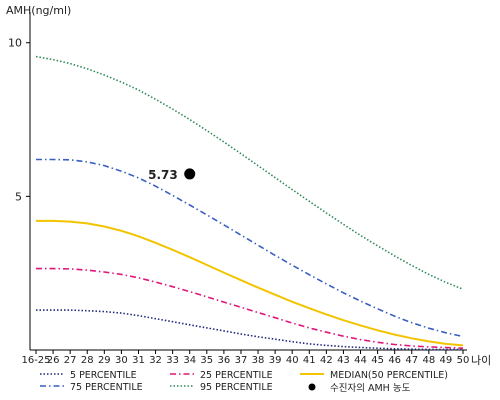 Image resolution: width=500 pixels, height=400 pixels. Describe the element at coordinates (312, 387) in the screenshot. I see `legend-marker-swatch` at that location.